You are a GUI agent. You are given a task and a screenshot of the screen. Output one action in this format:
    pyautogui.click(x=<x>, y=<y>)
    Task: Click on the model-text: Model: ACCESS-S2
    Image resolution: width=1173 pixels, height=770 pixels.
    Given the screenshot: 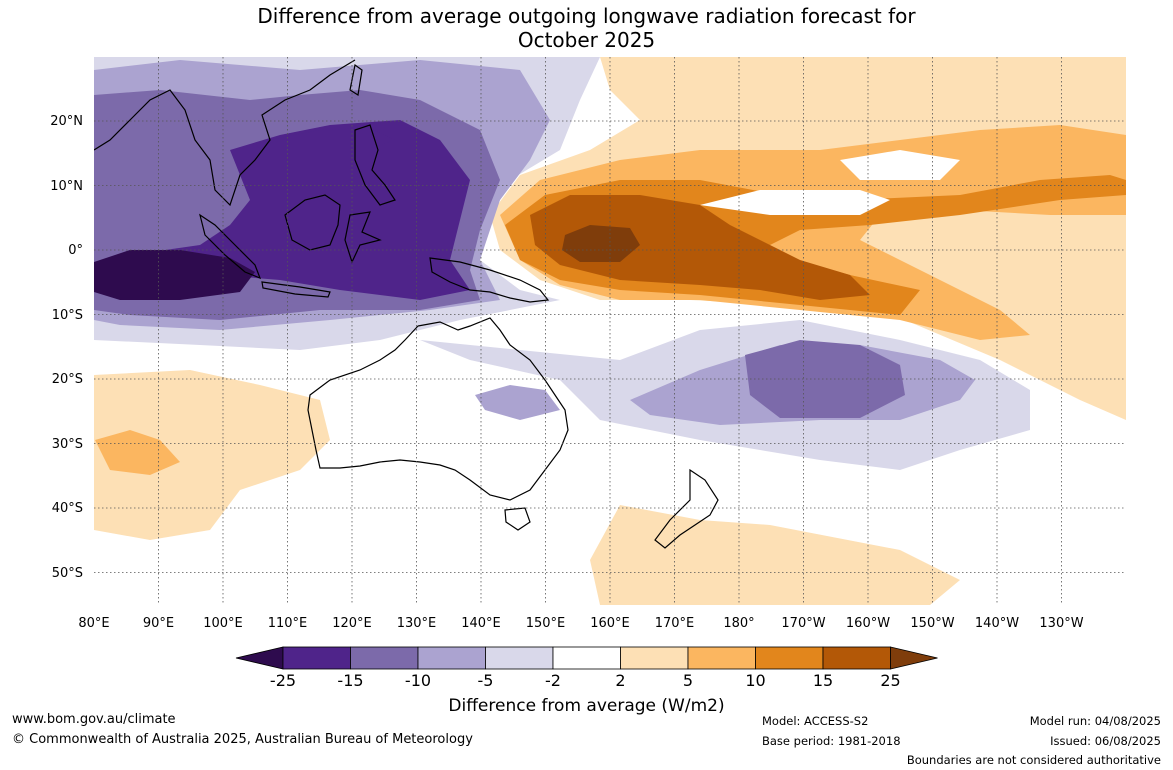 What is the action you would take?
    pyautogui.click(x=815, y=721)
    